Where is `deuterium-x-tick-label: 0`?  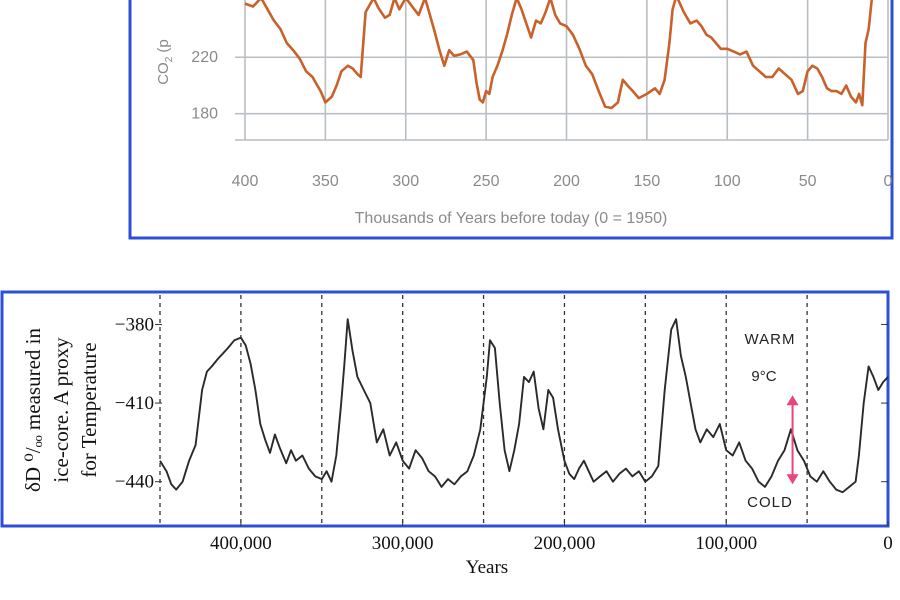
deuterium-x-tick-label: 0 is located at coordinates (888, 543).